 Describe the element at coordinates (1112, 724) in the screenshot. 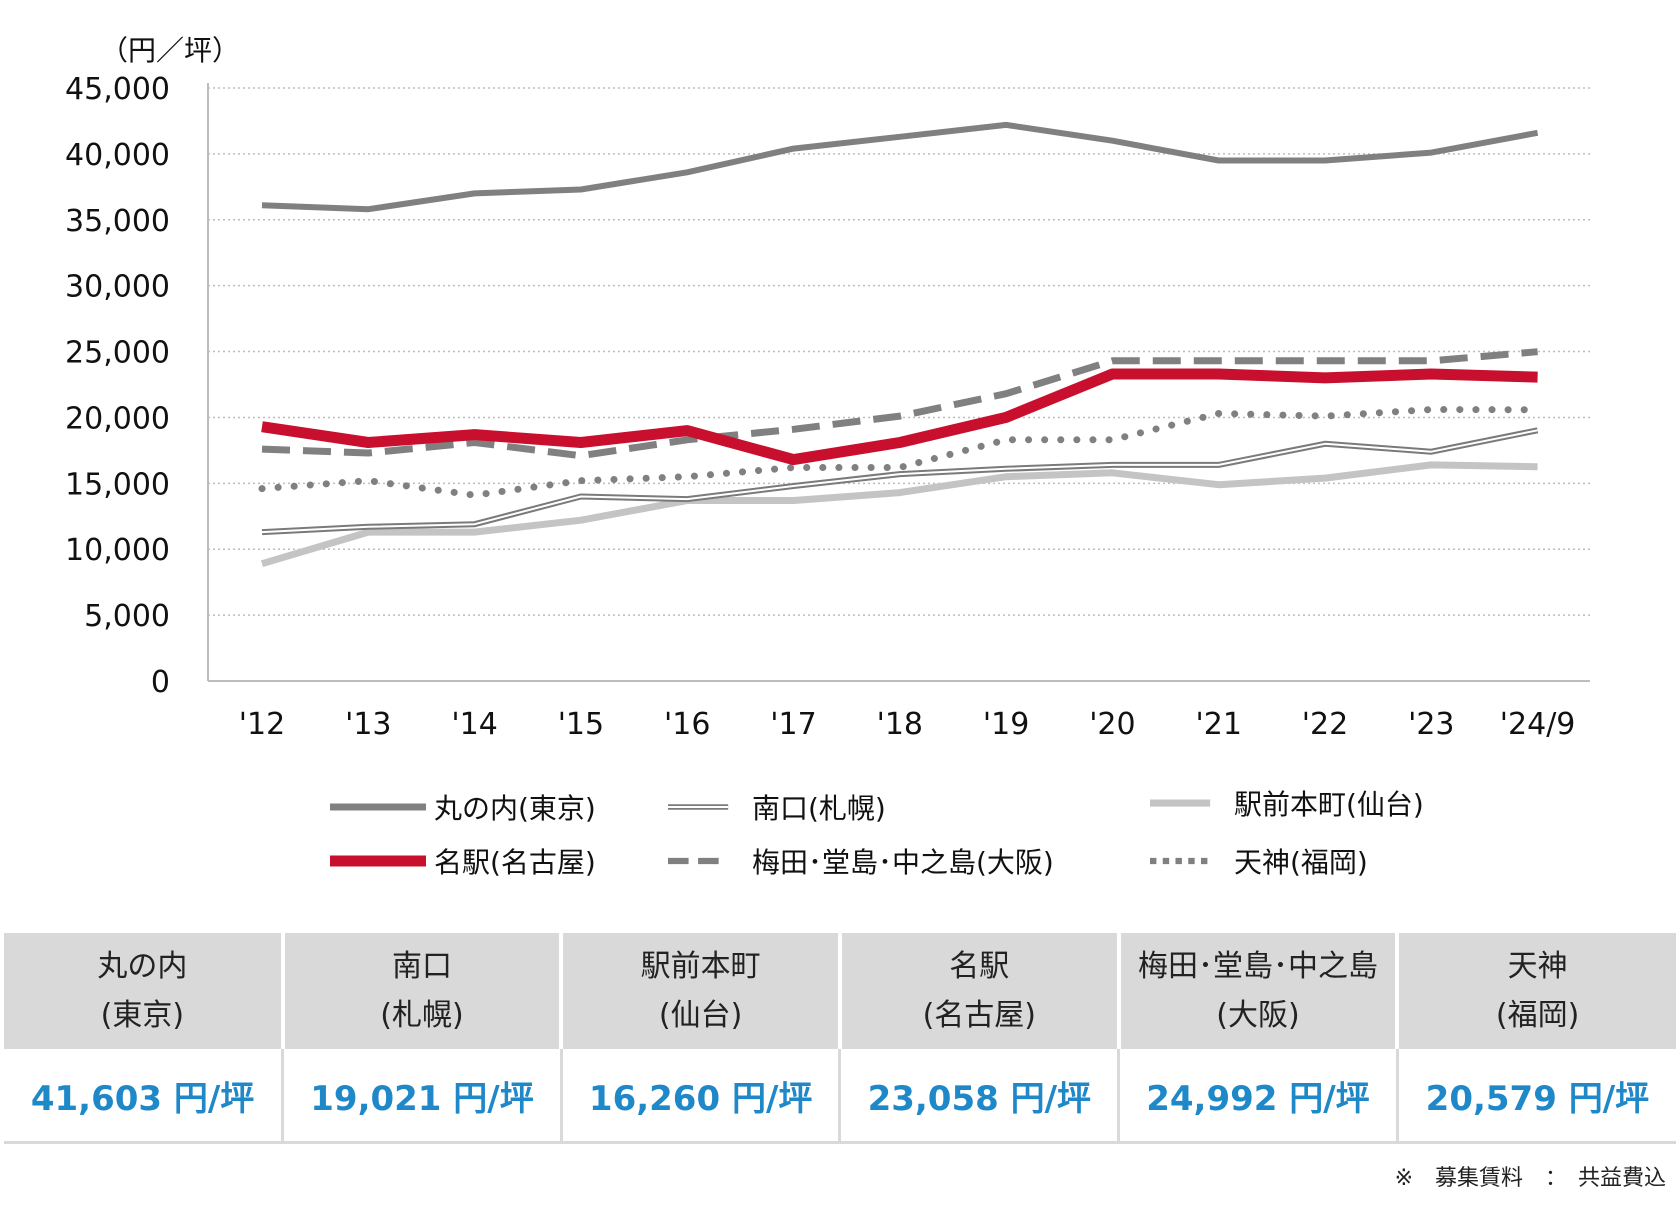

I see `x-tick-label: '20` at that location.